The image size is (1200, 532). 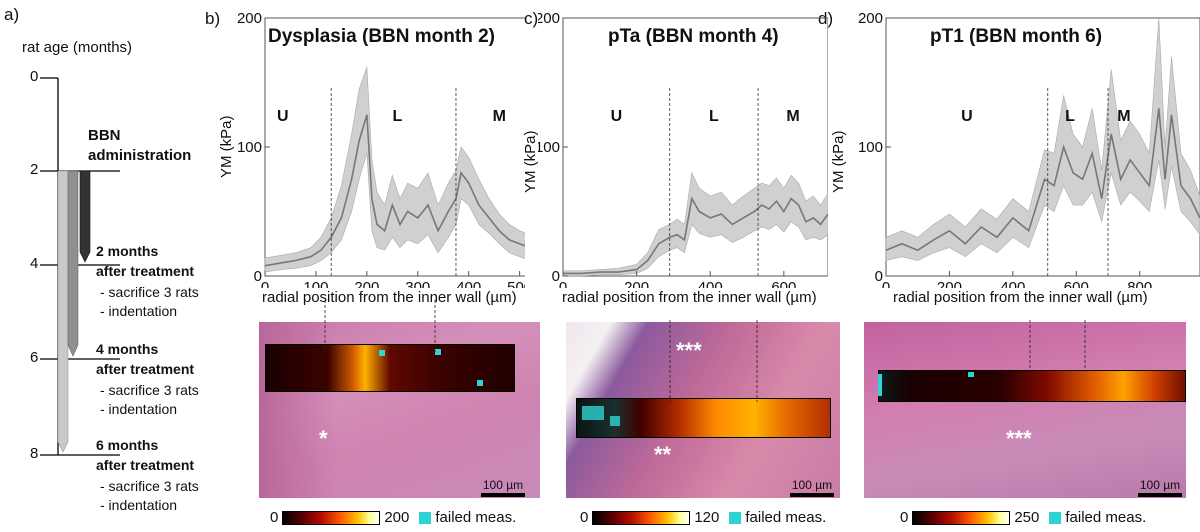 I want to click on event-title: 2 months, so click(x=127, y=251).